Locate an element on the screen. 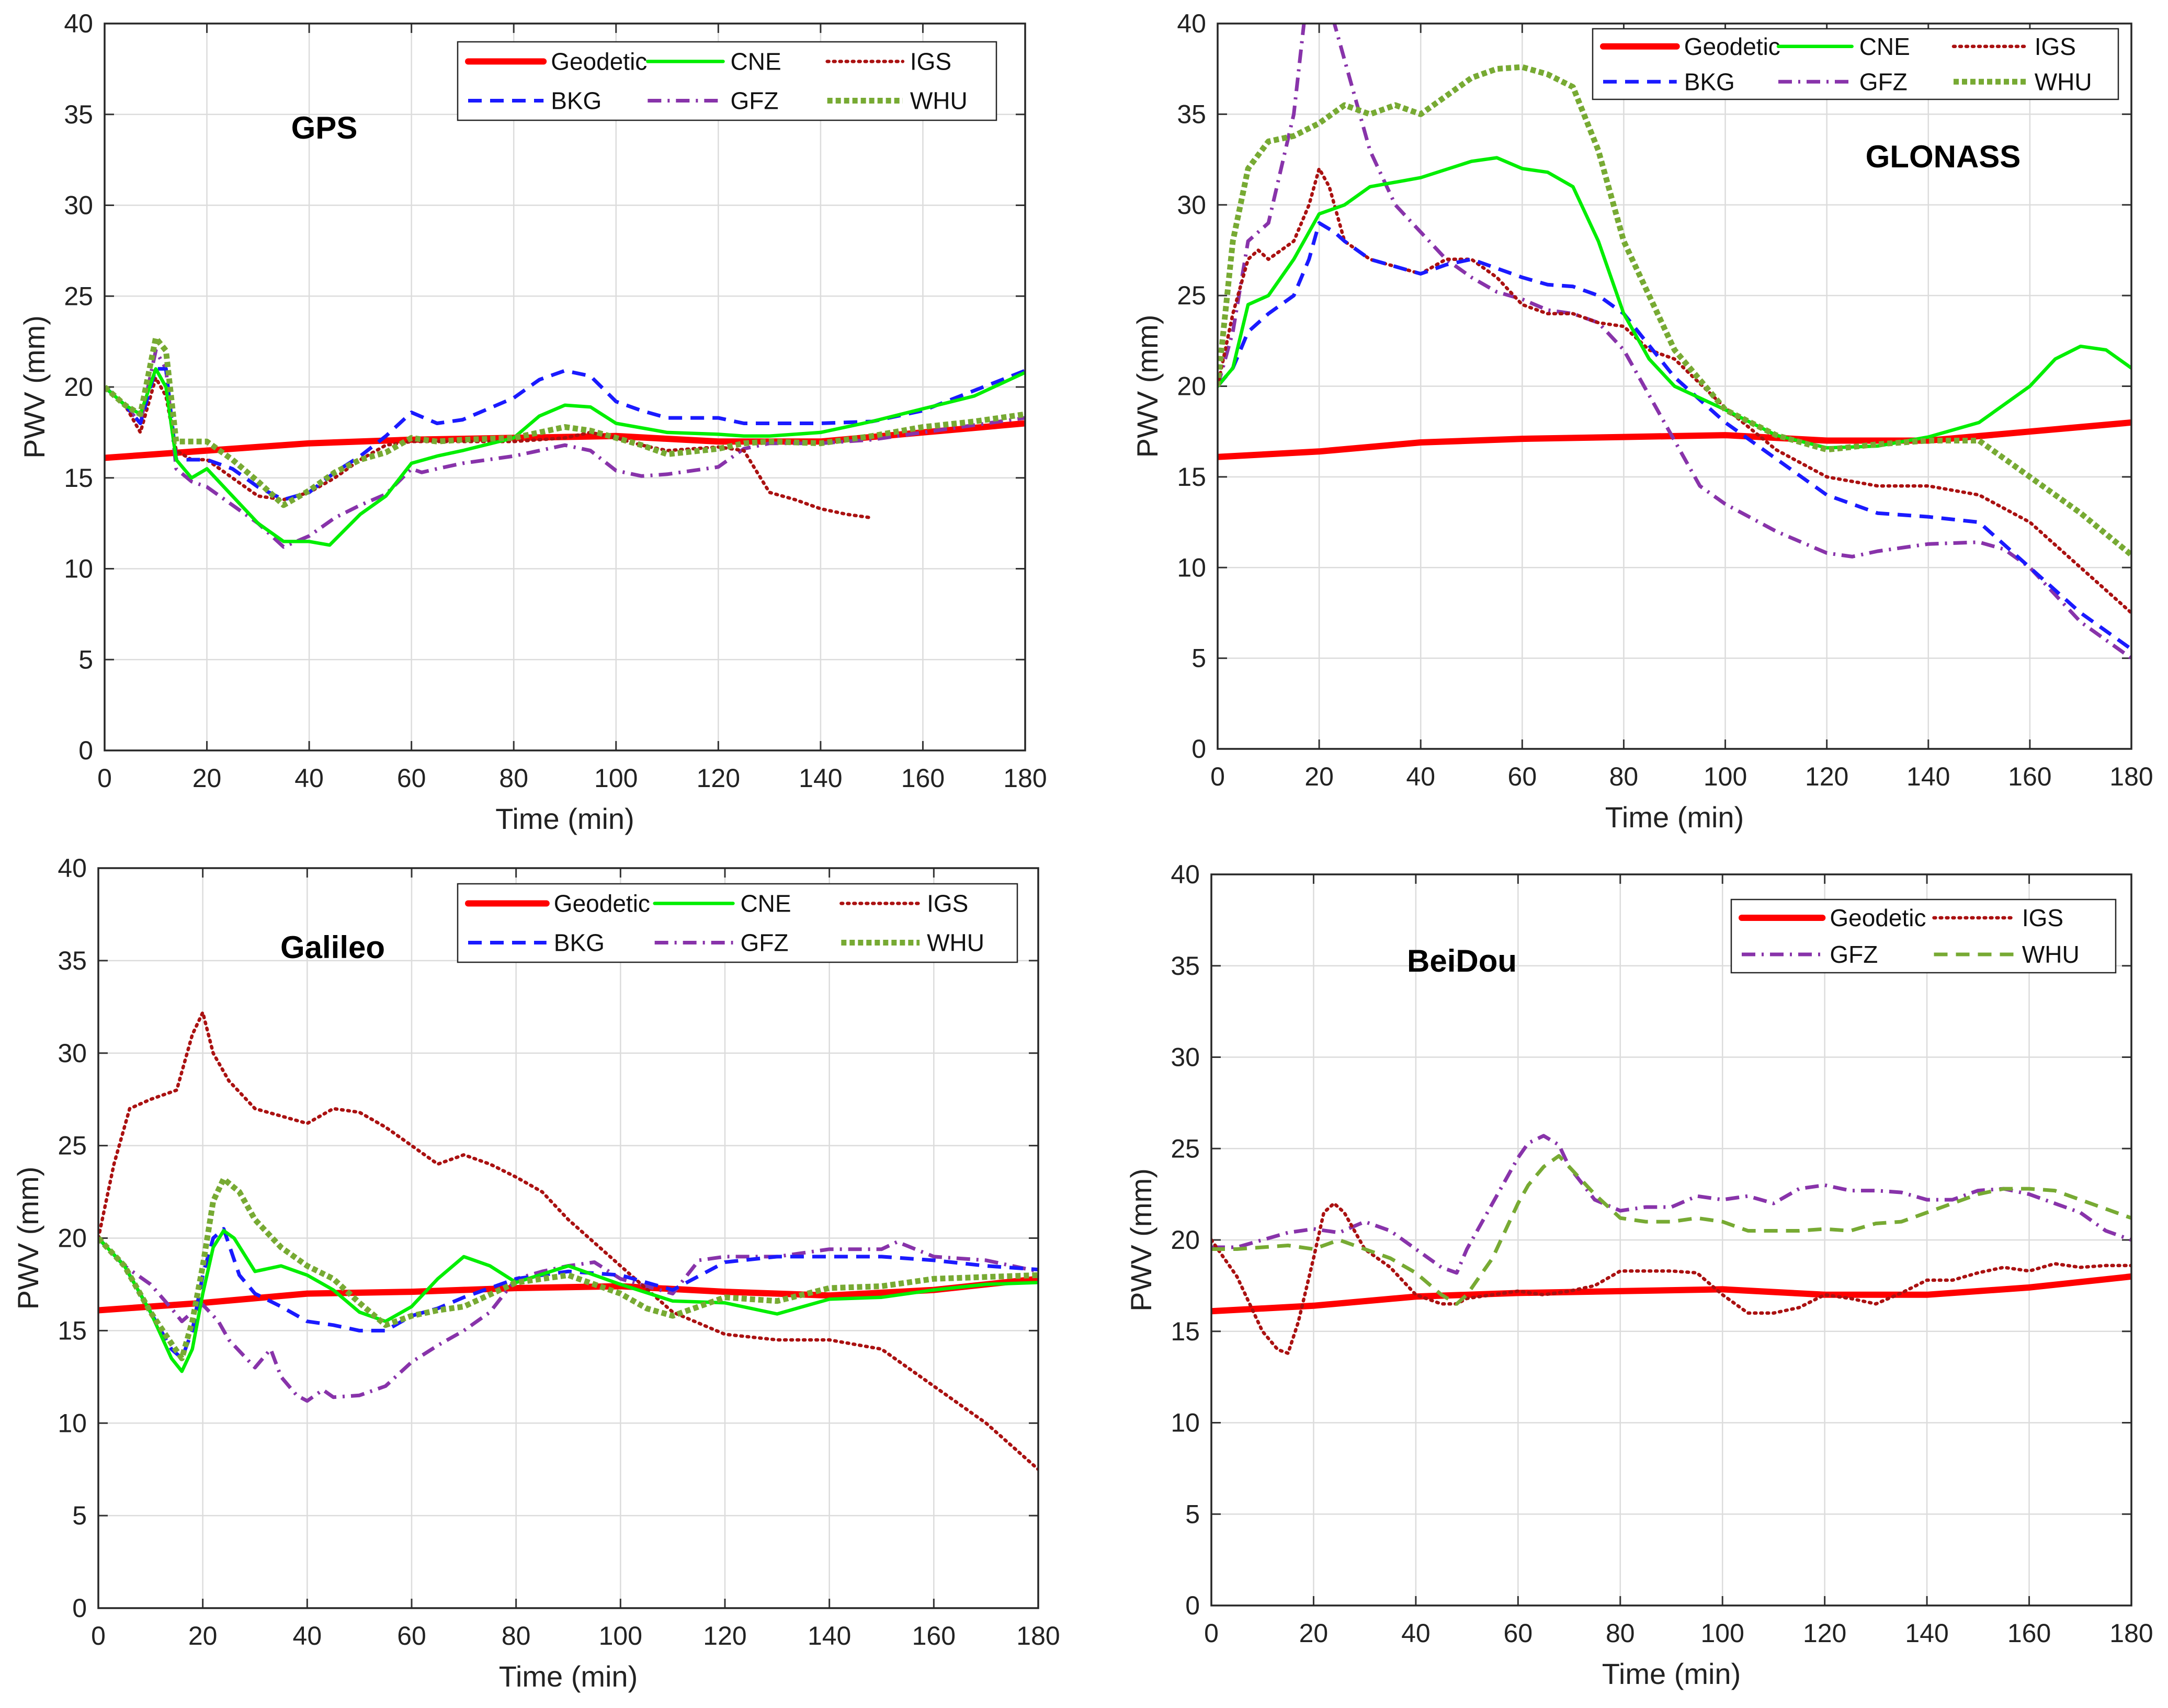 The image size is (2168, 1708). panel-title: BeiDou is located at coordinates (1462, 960).